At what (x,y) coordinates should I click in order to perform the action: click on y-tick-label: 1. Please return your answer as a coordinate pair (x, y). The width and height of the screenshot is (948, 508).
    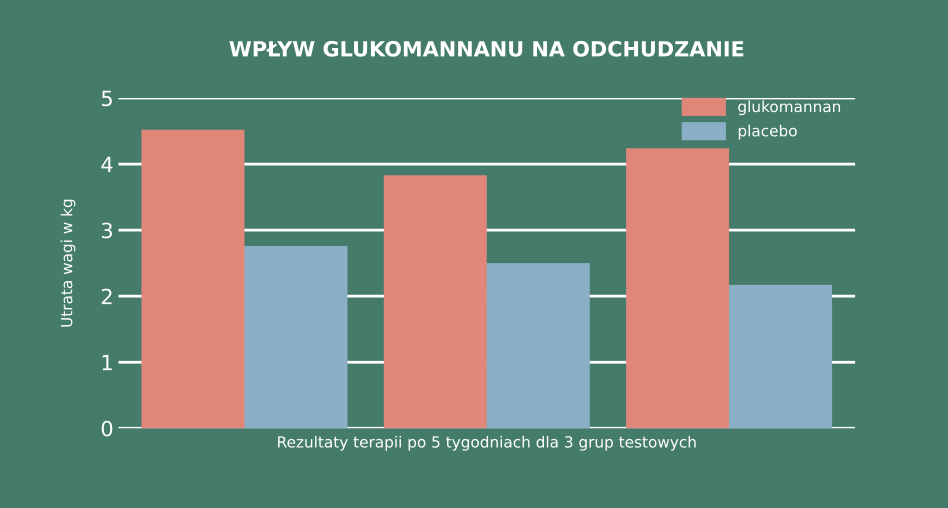
    Looking at the image, I should click on (107, 362).